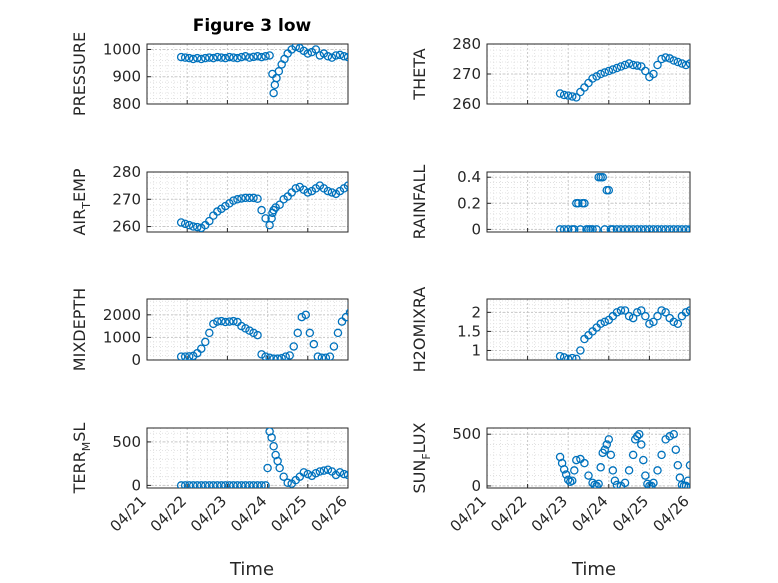  I want to click on y-axis-label: H2OMIXRA, so click(419, 330).